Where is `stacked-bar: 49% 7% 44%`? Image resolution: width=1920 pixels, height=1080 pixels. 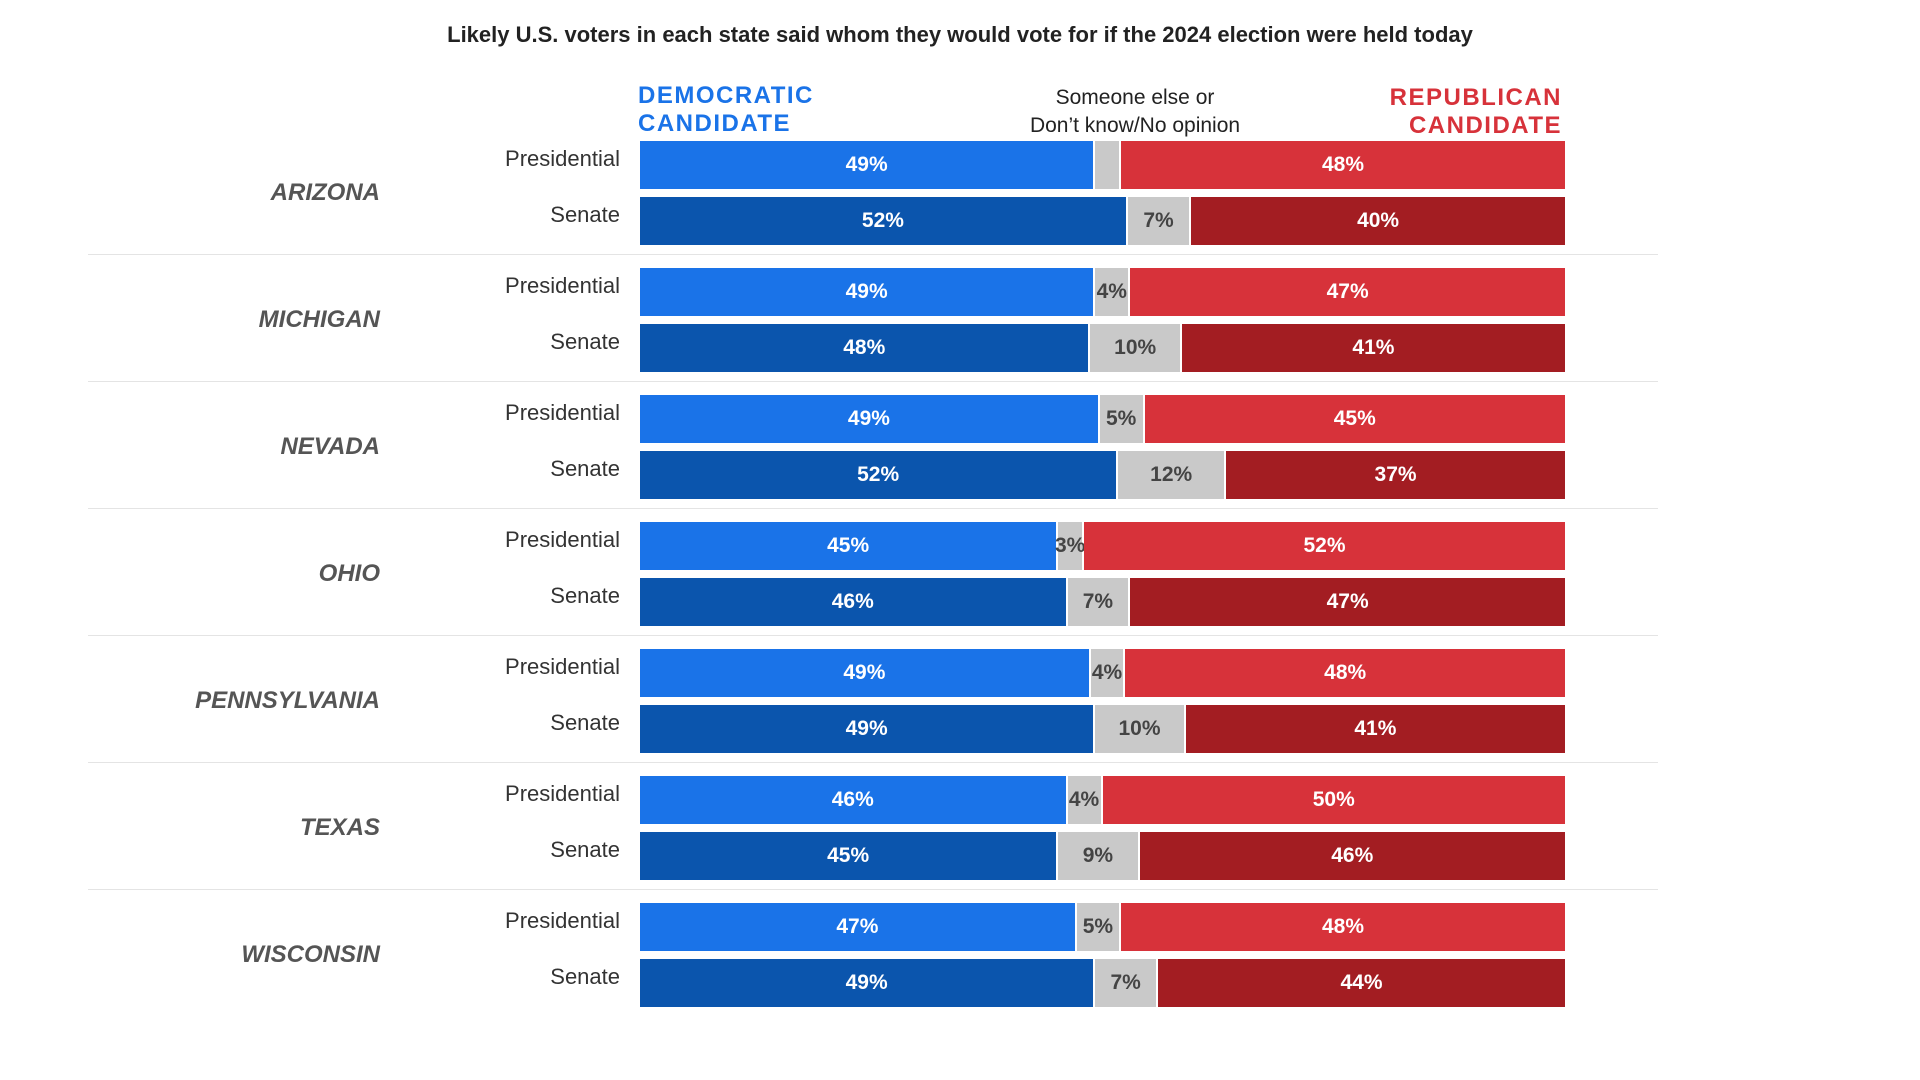
stacked-bar: 49% 7% 44% is located at coordinates (1102, 983).